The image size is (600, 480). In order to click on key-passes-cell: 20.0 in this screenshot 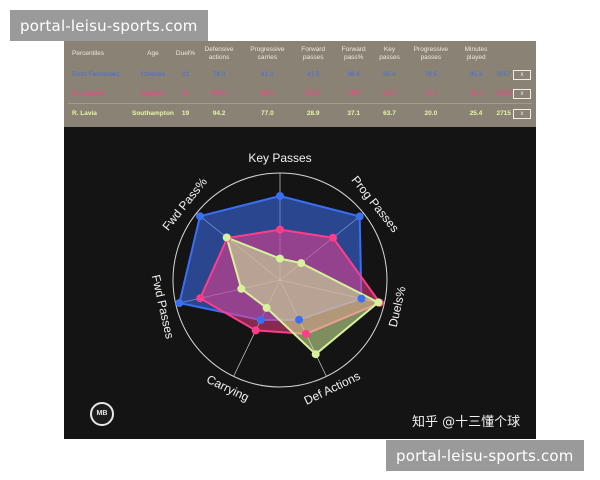, I will do `click(431, 113)`.